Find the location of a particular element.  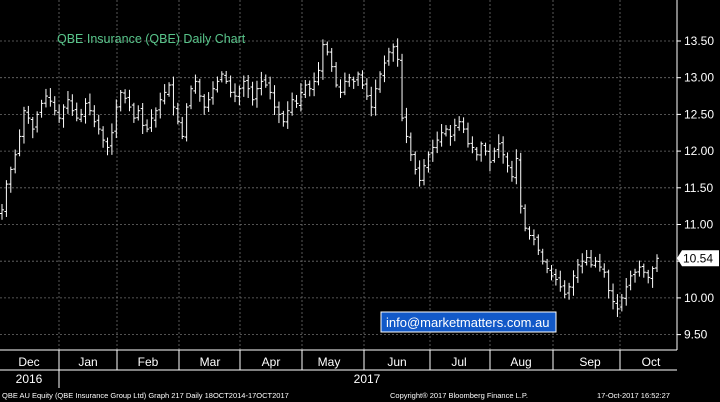

chart-title: QBE Insurance (QBE) Daily Chart is located at coordinates (151, 39).